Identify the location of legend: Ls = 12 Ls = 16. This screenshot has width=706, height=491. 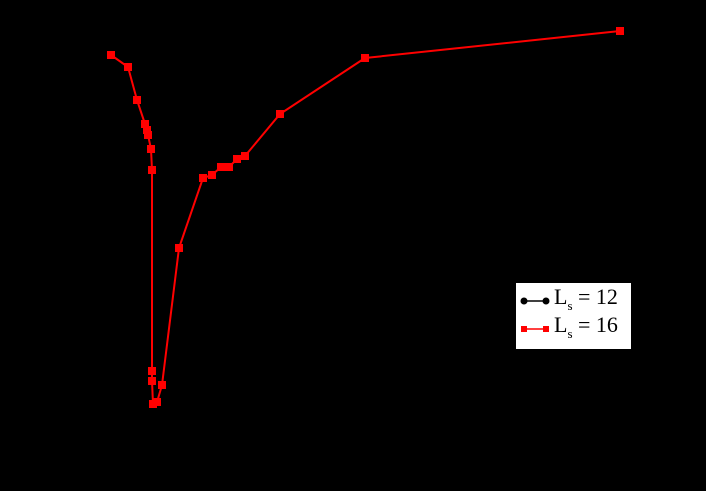
(573, 316).